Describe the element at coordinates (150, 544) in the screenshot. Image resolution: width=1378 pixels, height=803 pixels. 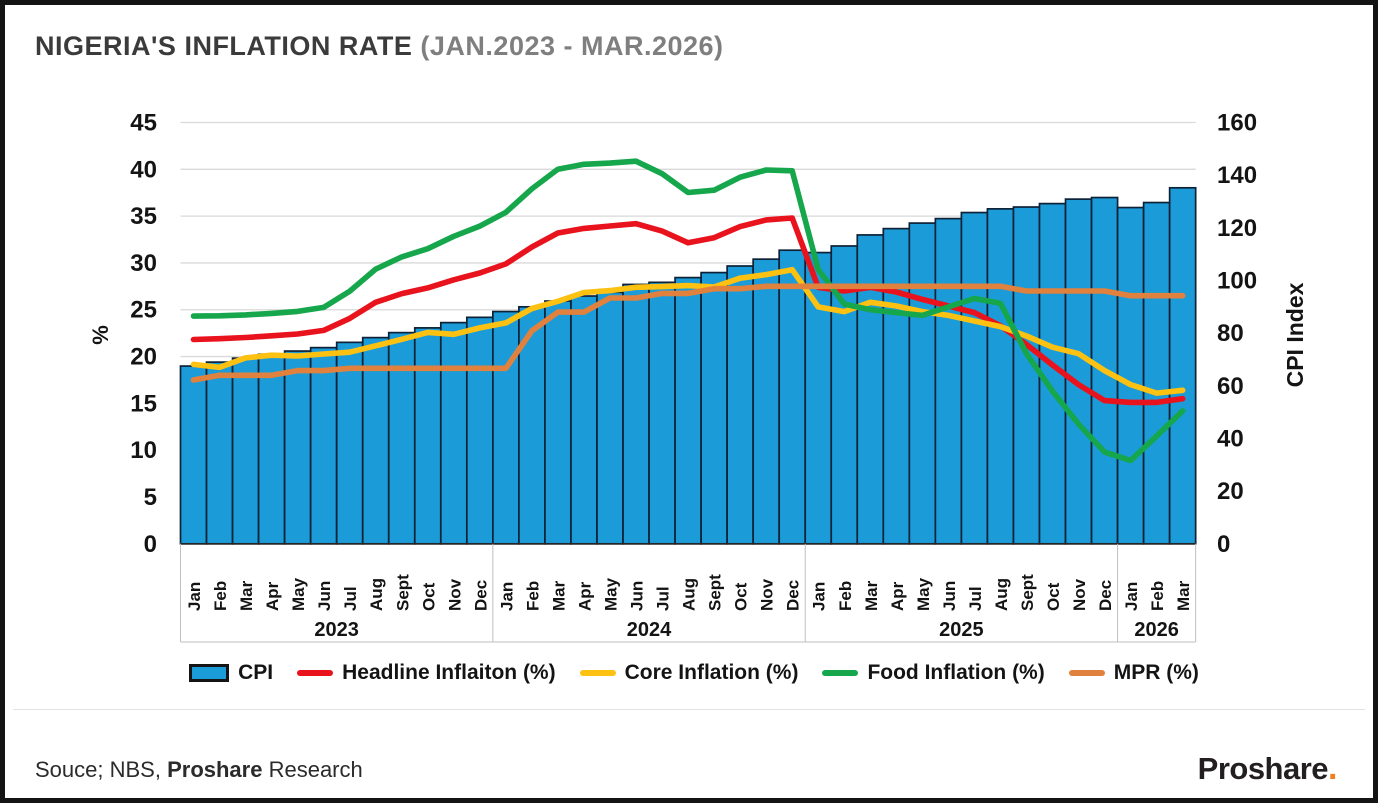
I see `left-tick-label: 0` at that location.